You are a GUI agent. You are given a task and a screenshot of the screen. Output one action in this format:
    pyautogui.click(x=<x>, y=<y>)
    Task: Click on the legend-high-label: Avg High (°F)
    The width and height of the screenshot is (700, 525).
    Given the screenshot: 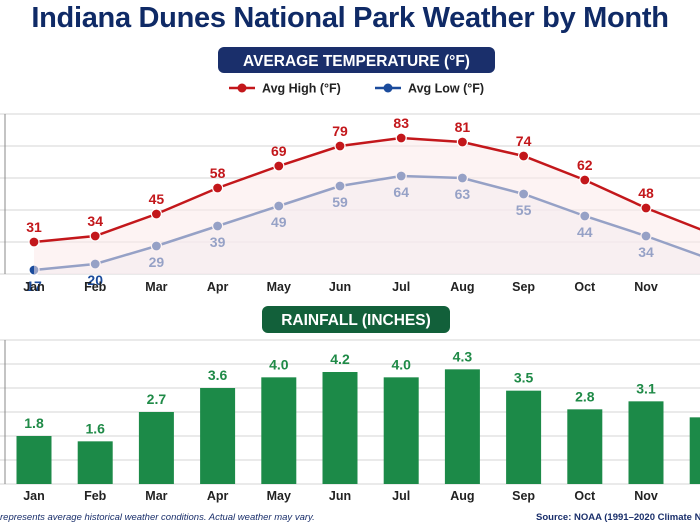 What is the action you would take?
    pyautogui.click(x=301, y=89)
    